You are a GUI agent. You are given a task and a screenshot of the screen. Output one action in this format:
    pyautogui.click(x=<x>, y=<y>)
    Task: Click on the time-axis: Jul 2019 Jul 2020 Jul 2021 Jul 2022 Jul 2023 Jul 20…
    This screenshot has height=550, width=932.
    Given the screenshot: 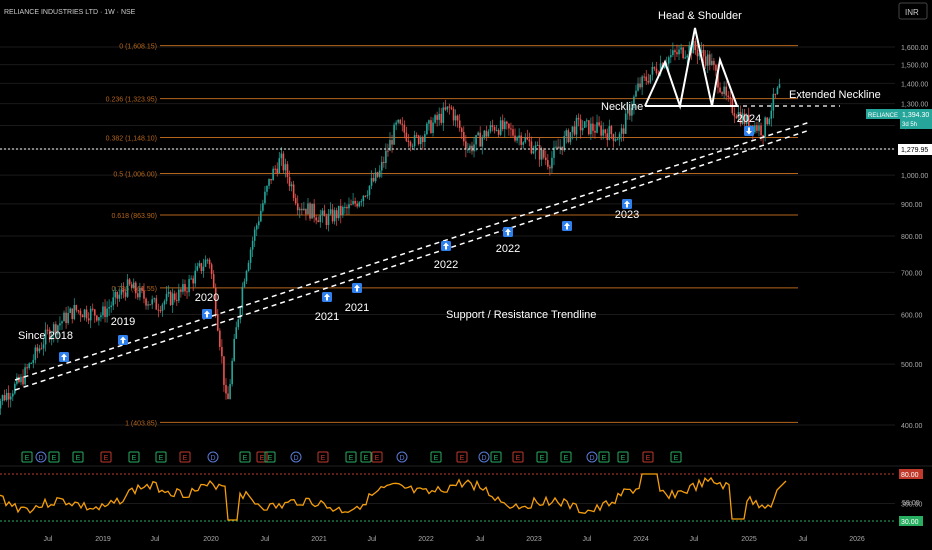 What is the action you would take?
    pyautogui.click(x=454, y=539)
    